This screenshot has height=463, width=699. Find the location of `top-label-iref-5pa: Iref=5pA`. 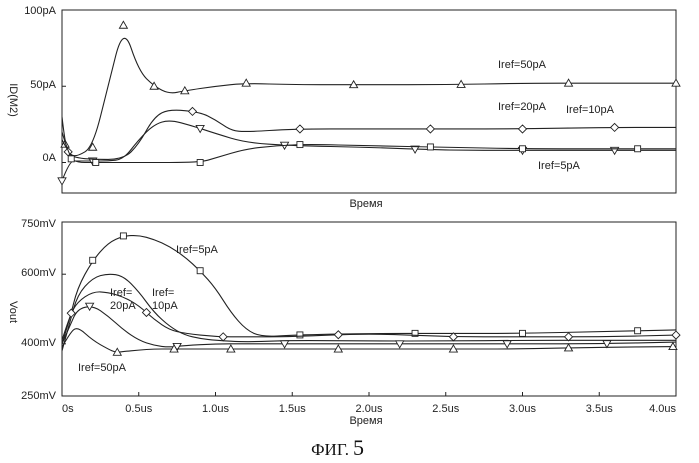

top-label-iref-5pa: Iref=5pA is located at coordinates (559, 166).